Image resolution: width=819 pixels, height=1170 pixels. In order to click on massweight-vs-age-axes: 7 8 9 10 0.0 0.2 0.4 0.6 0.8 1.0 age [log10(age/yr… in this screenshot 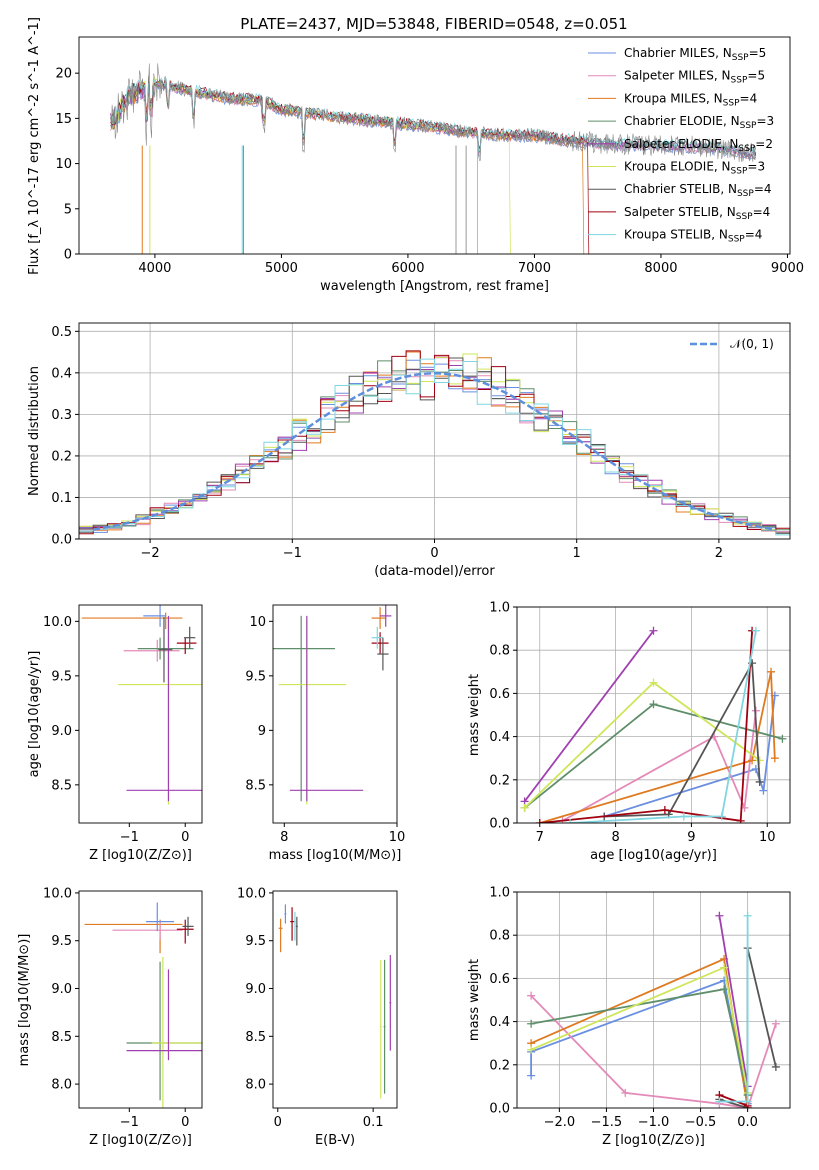, I will do `click(629, 732)`.